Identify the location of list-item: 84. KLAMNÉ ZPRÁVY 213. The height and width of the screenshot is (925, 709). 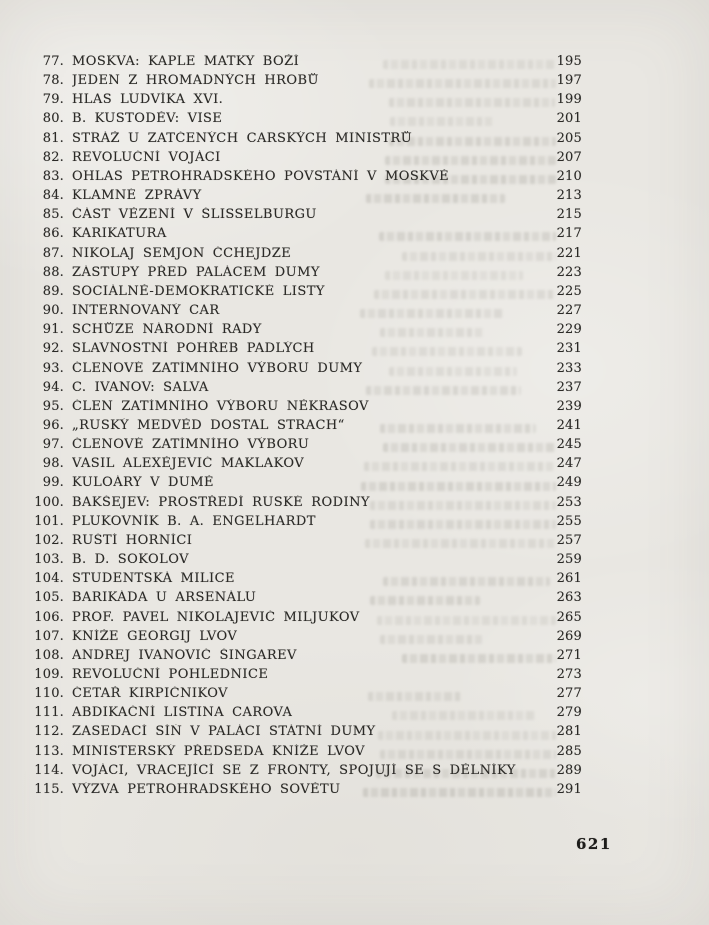
(306, 197).